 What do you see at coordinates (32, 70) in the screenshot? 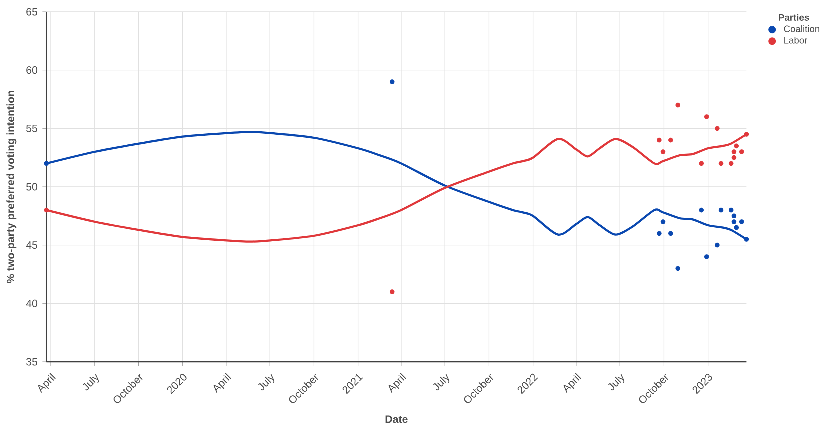
I see `y-tick-label: 60` at bounding box center [32, 70].